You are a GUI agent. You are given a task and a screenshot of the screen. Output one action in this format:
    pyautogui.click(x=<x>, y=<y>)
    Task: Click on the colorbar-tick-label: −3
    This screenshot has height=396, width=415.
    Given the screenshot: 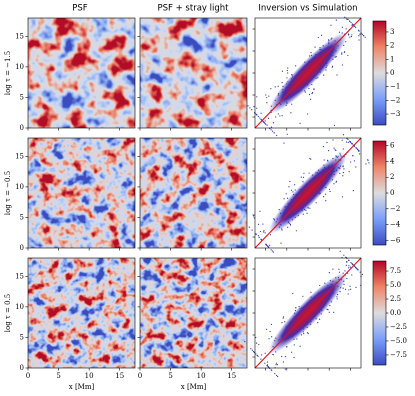 What is the action you would take?
    pyautogui.click(x=395, y=114)
    